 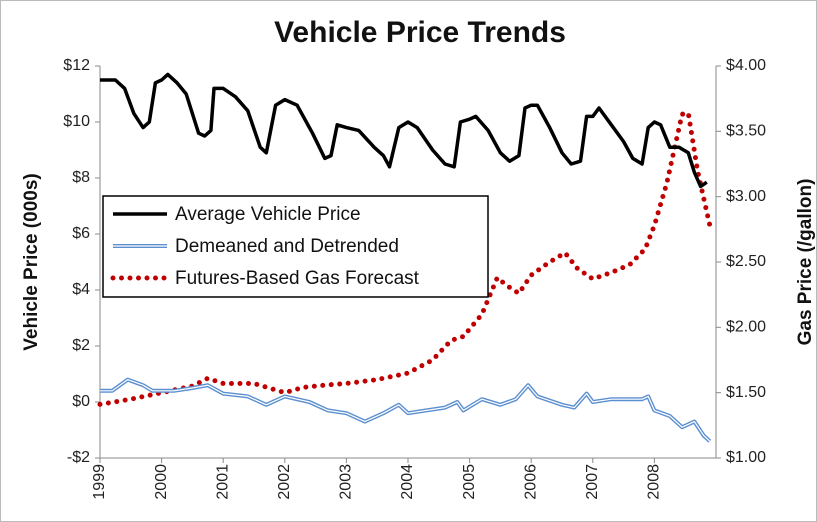 I want to click on y2-tick-label: $3.00, so click(x=746, y=196).